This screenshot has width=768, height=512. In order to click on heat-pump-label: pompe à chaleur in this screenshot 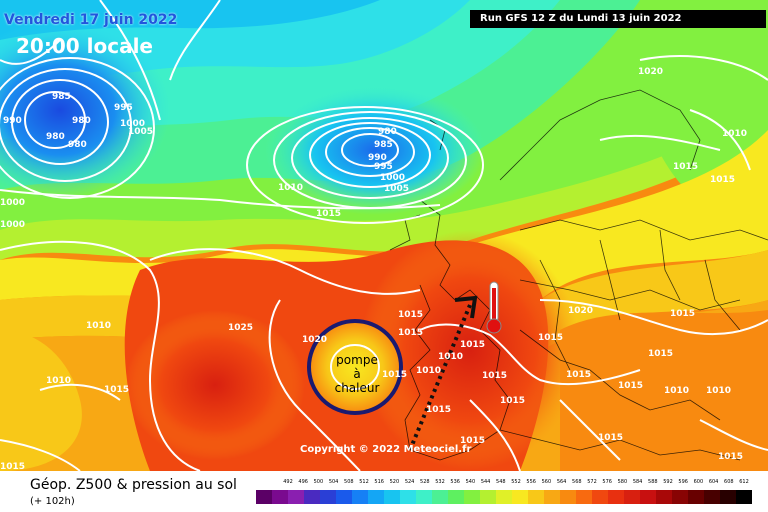, I will do `click(357, 374)`.